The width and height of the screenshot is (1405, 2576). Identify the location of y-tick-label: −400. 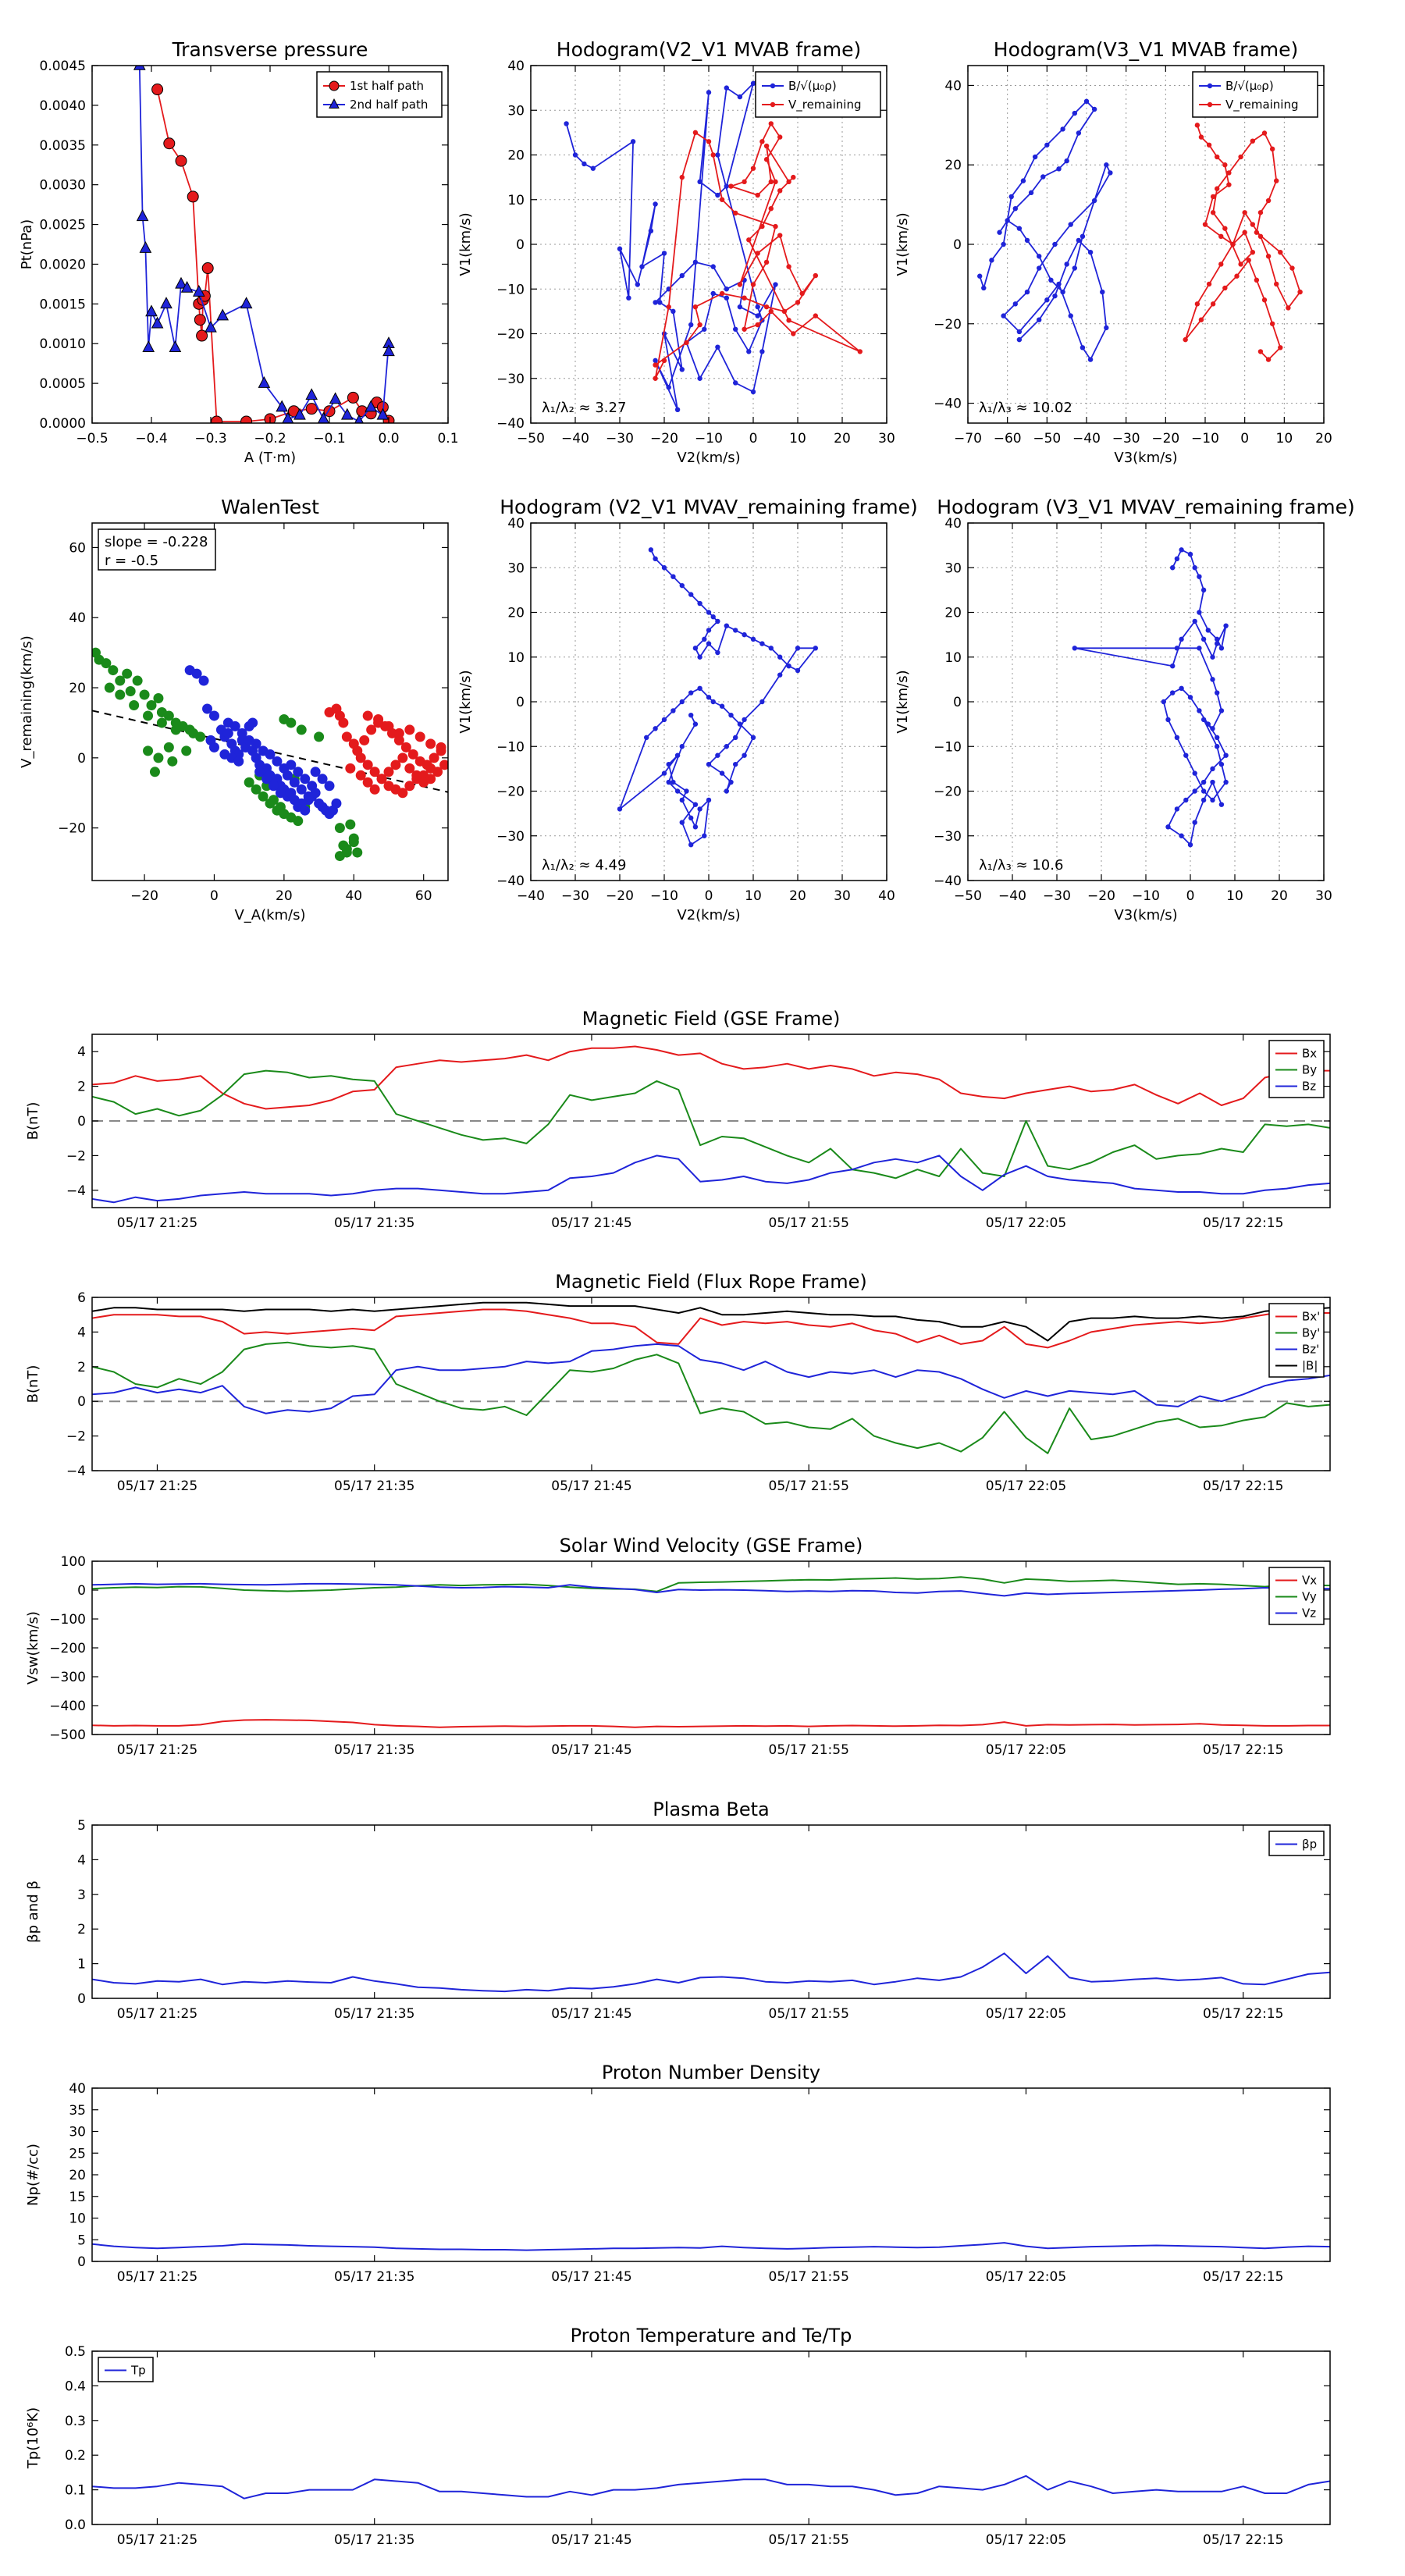
(68, 1706).